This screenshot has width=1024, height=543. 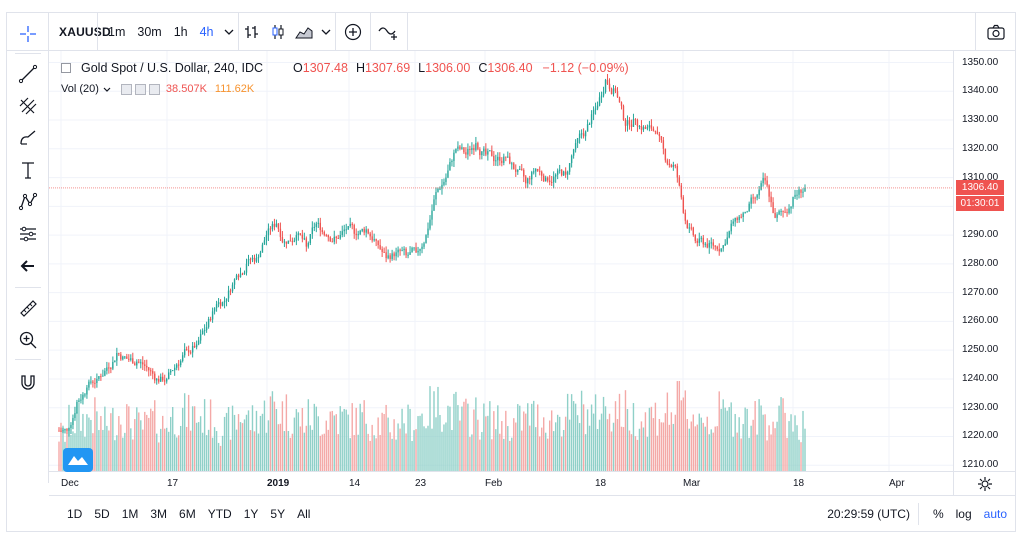 I want to click on percent-toggle: %, so click(x=938, y=514).